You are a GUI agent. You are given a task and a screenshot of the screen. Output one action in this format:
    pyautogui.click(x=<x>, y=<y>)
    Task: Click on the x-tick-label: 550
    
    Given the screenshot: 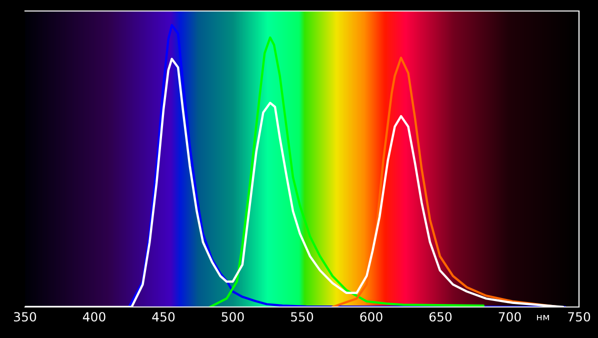 What is the action you would take?
    pyautogui.click(x=302, y=317)
    